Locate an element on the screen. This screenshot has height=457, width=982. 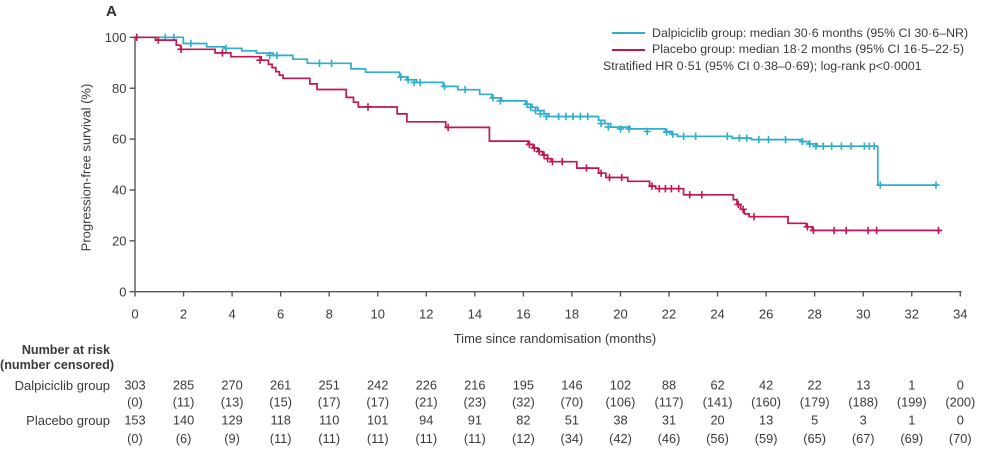
at-risk-value: 251 is located at coordinates (329, 385).